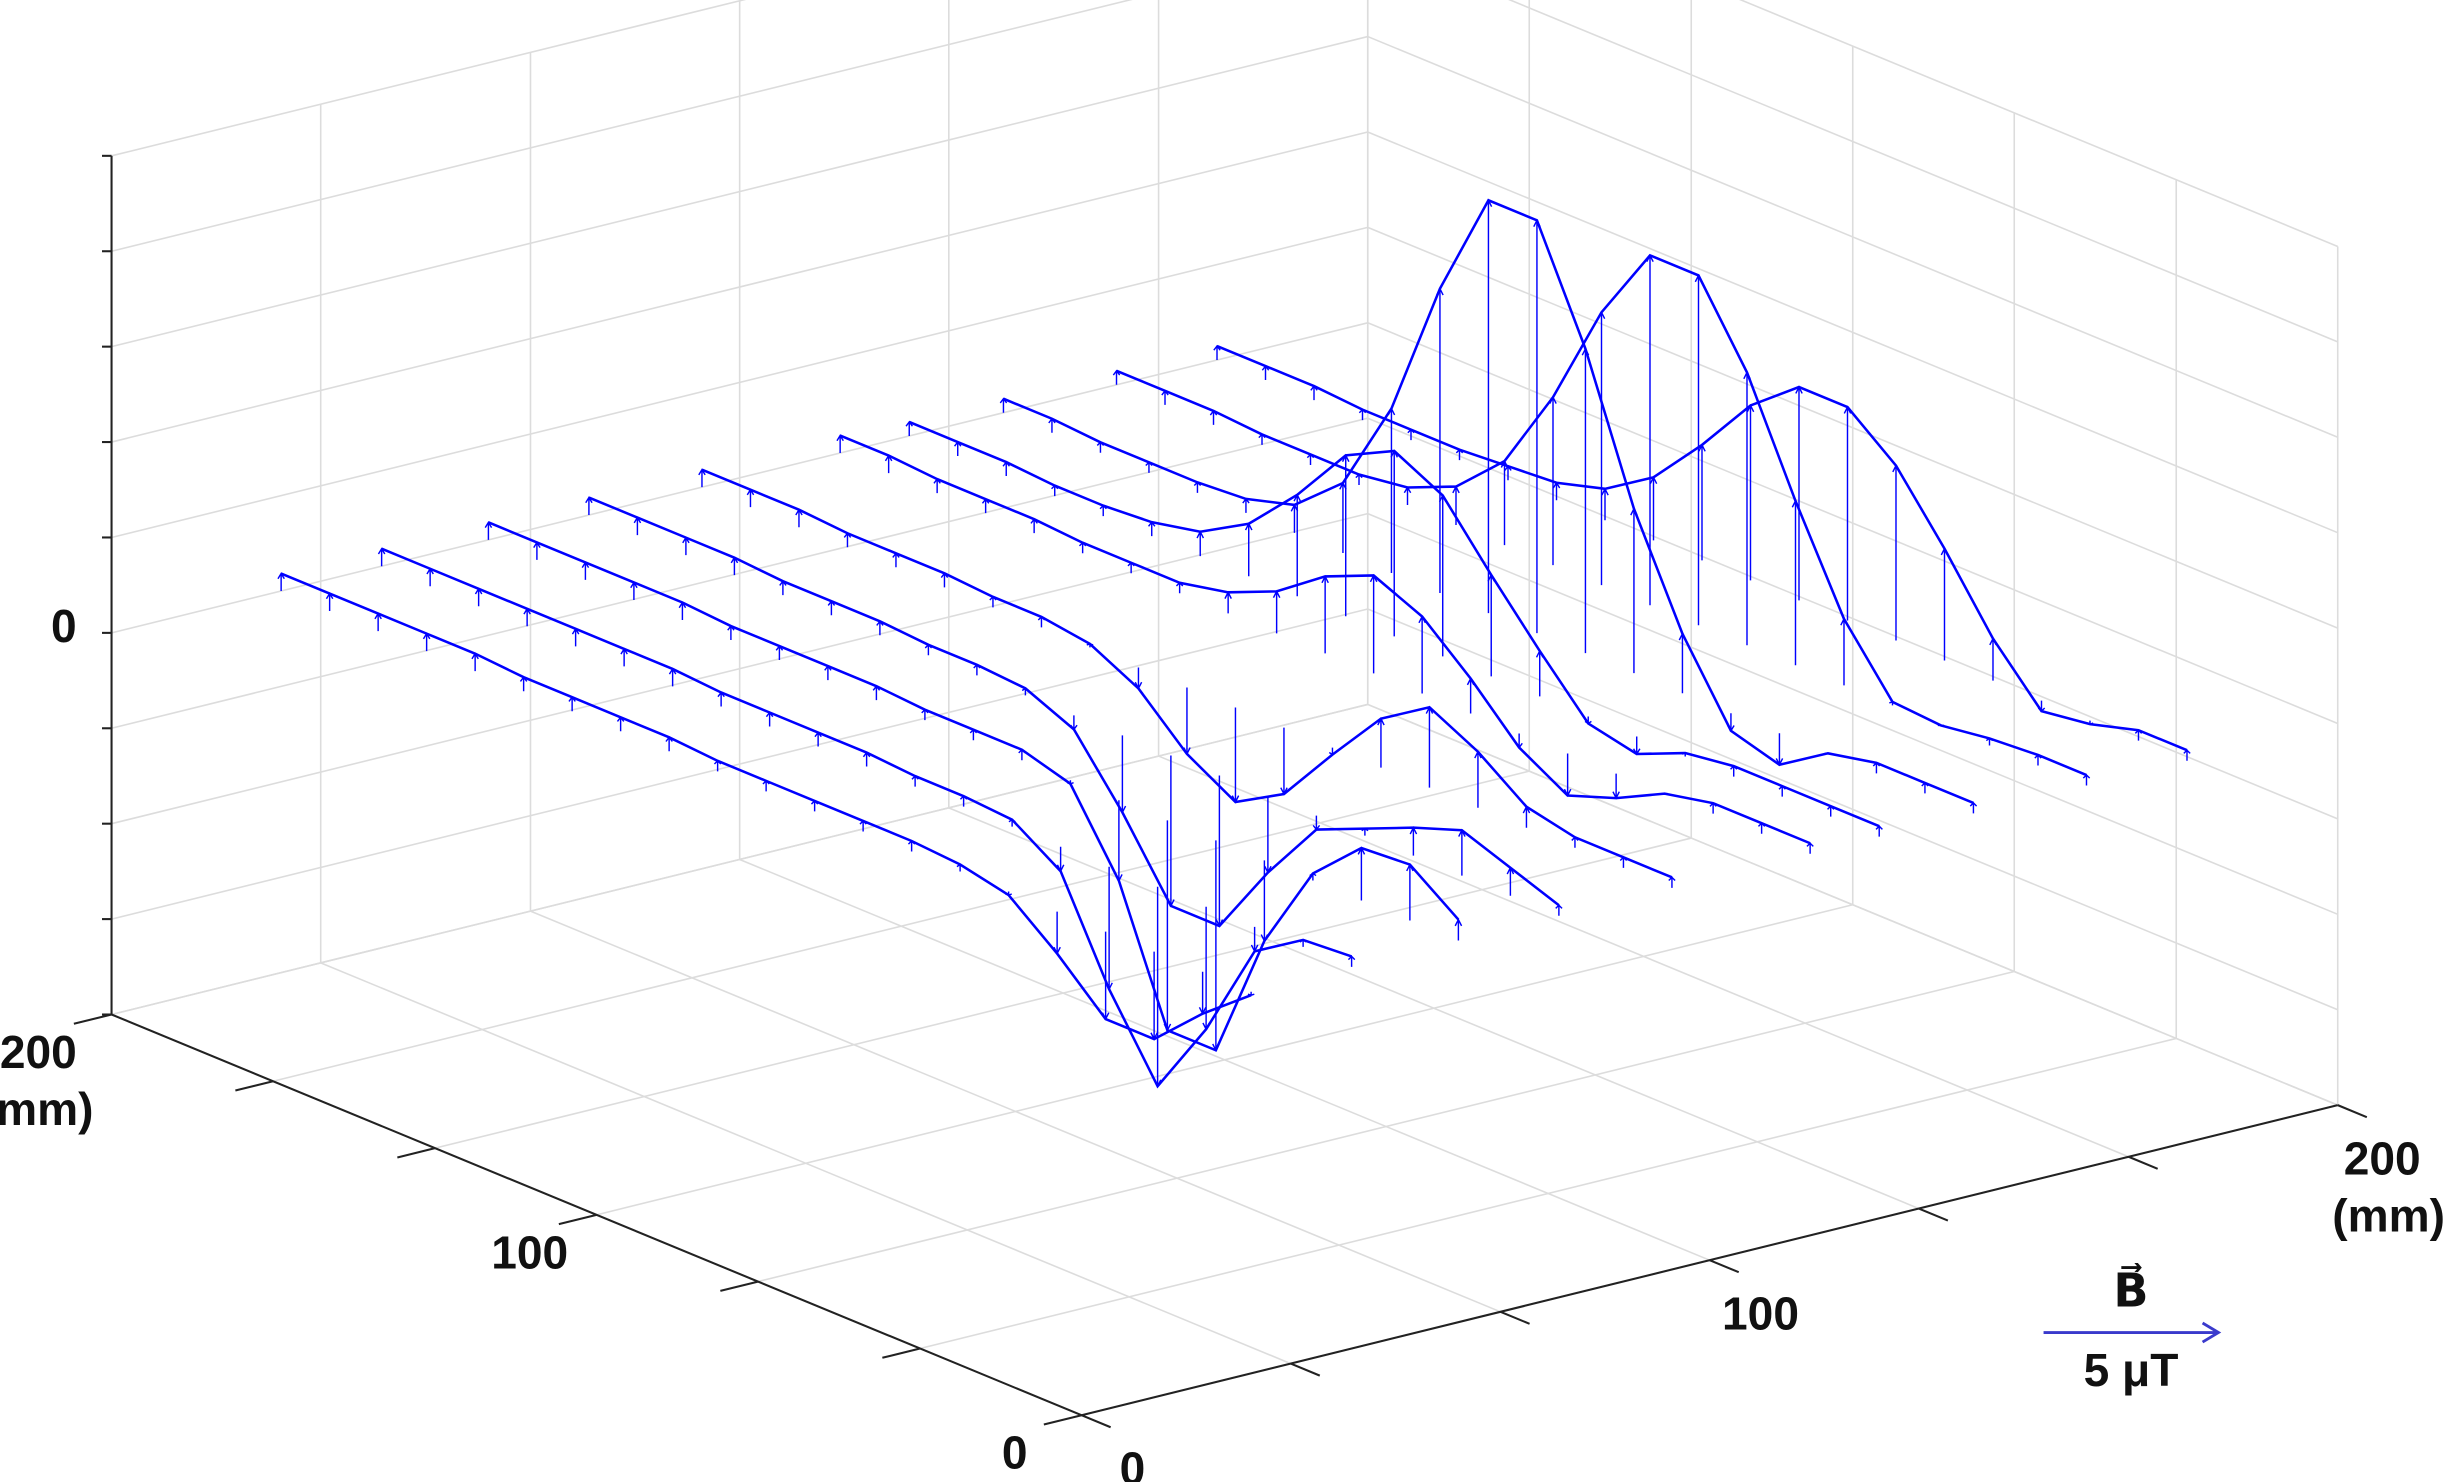 Image resolution: width=2462 pixels, height=1482 pixels. I want to click on tick-label-line: 200, so click(2389, 1159).